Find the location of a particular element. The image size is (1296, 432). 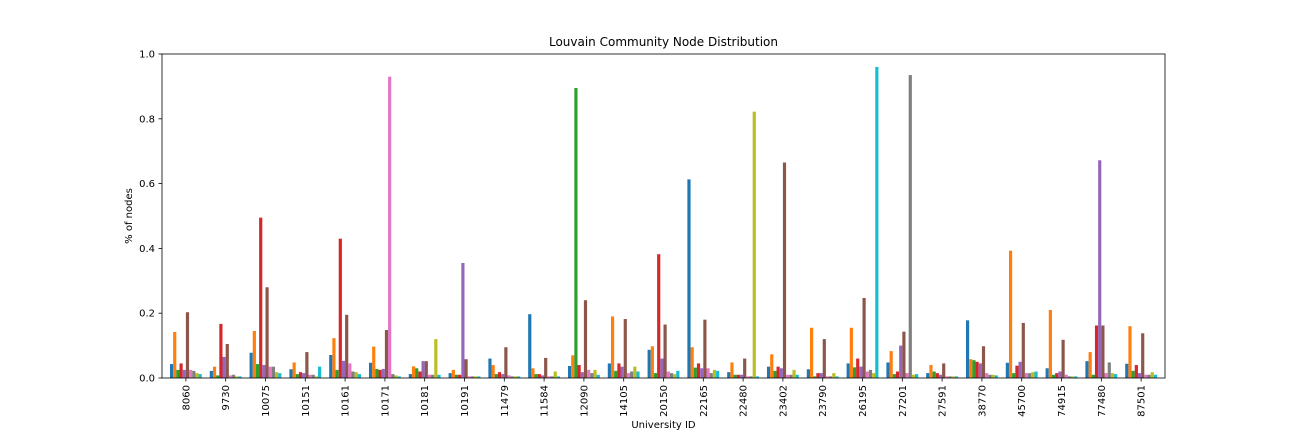

bar-20150-s6 is located at coordinates (668, 374).